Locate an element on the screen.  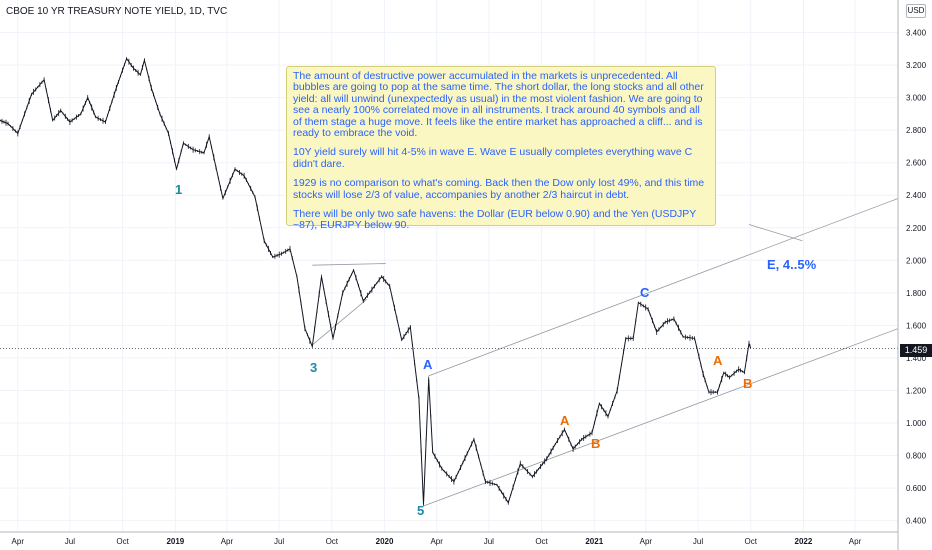
sub-wave-label-B1: B is located at coordinates (596, 443).